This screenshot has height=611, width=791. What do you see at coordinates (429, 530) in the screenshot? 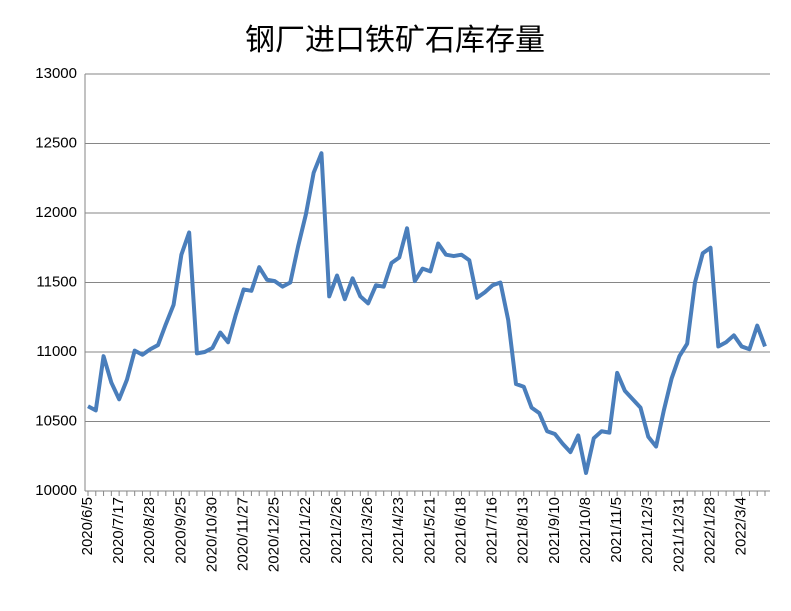
I see `x-tick-label: 2021/5/21` at bounding box center [429, 530].